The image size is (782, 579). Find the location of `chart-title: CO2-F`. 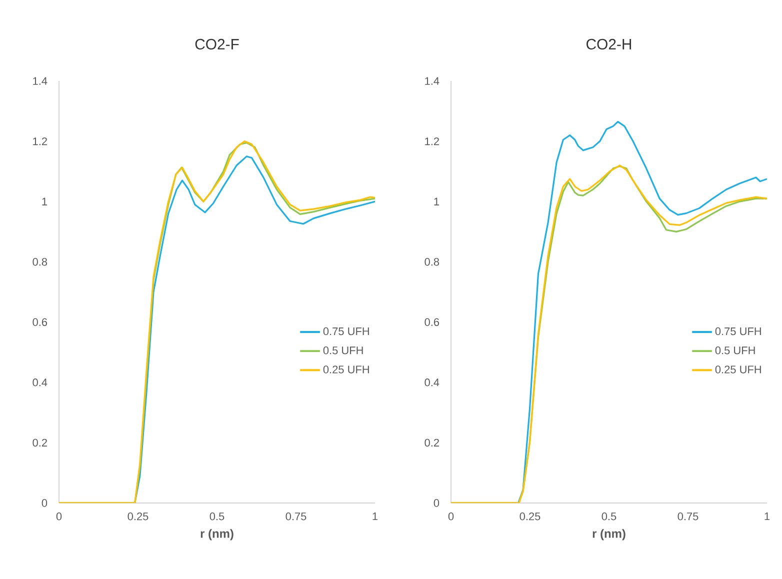

chart-title: CO2-F is located at coordinates (217, 44).